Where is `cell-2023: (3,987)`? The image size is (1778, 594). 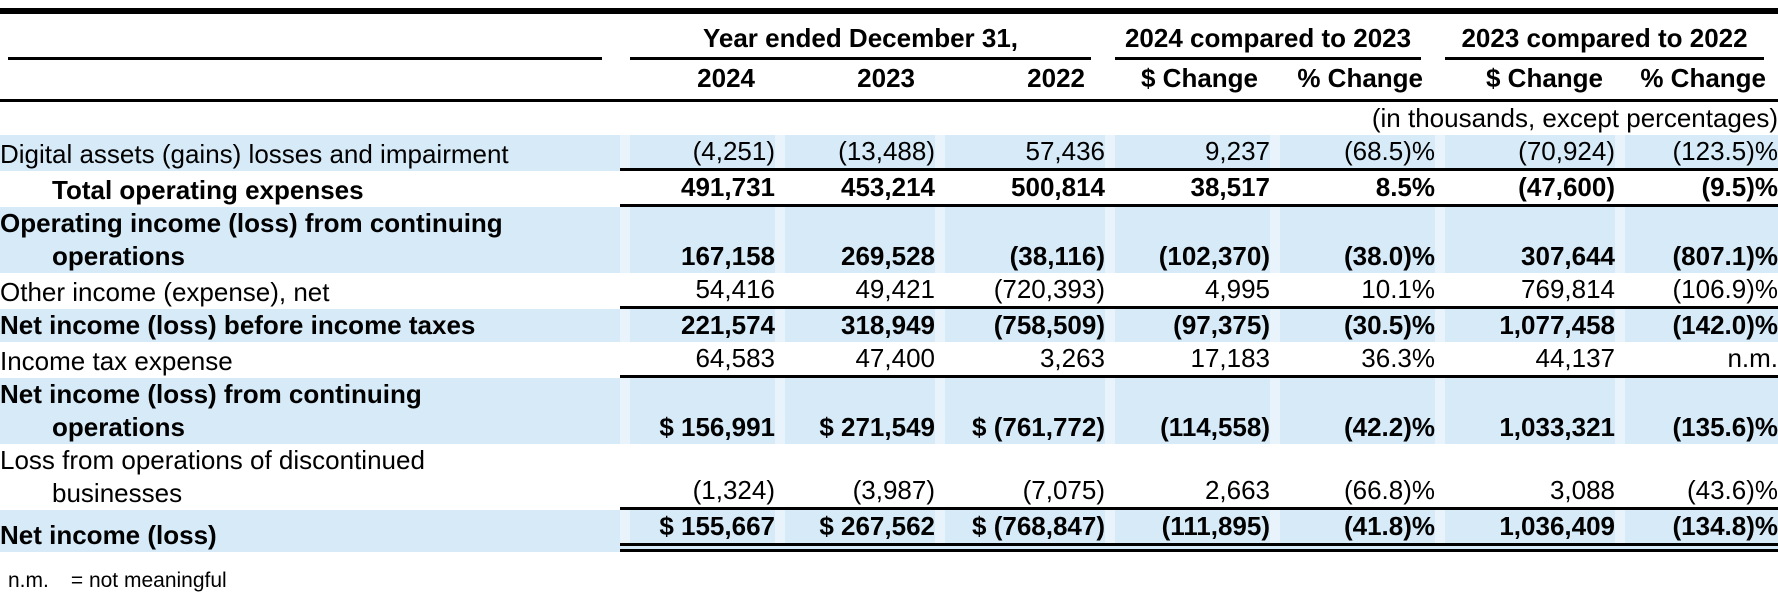 cell-2023: (3,987) is located at coordinates (855, 477).